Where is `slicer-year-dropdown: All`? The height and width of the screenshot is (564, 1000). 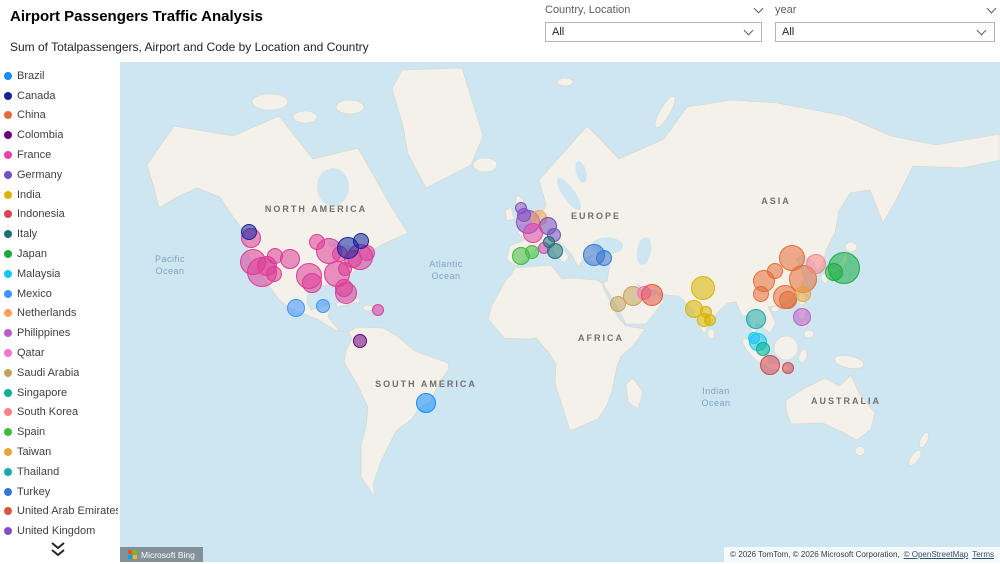 slicer-year-dropdown: All is located at coordinates (885, 32).